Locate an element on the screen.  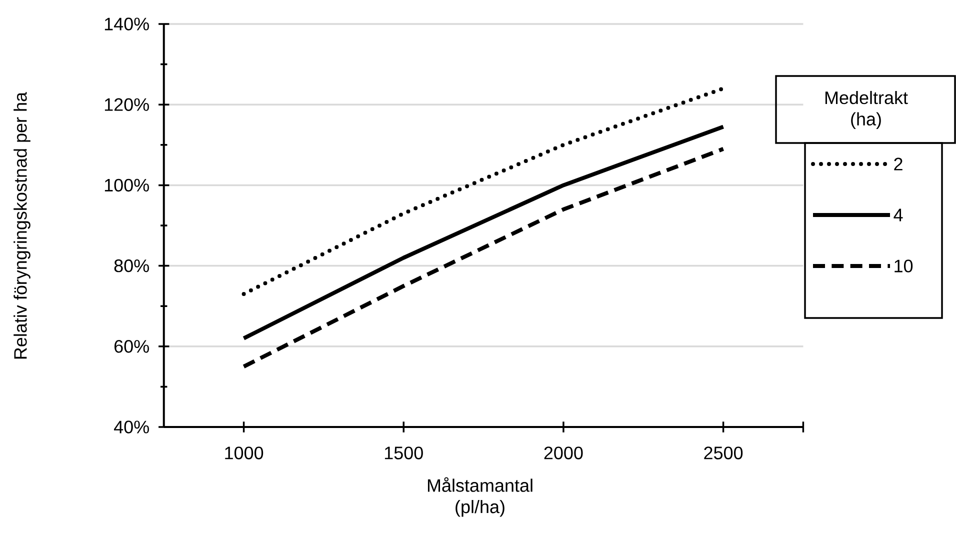
x-tick-label: 1000 is located at coordinates (244, 453).